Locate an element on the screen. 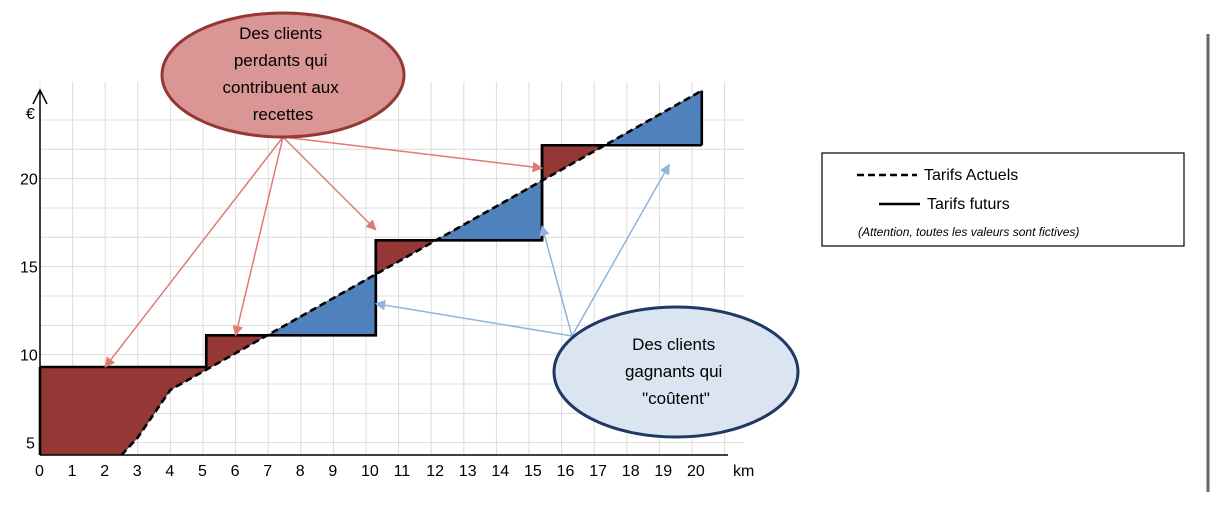  x-tick-label: 5 is located at coordinates (202, 471).